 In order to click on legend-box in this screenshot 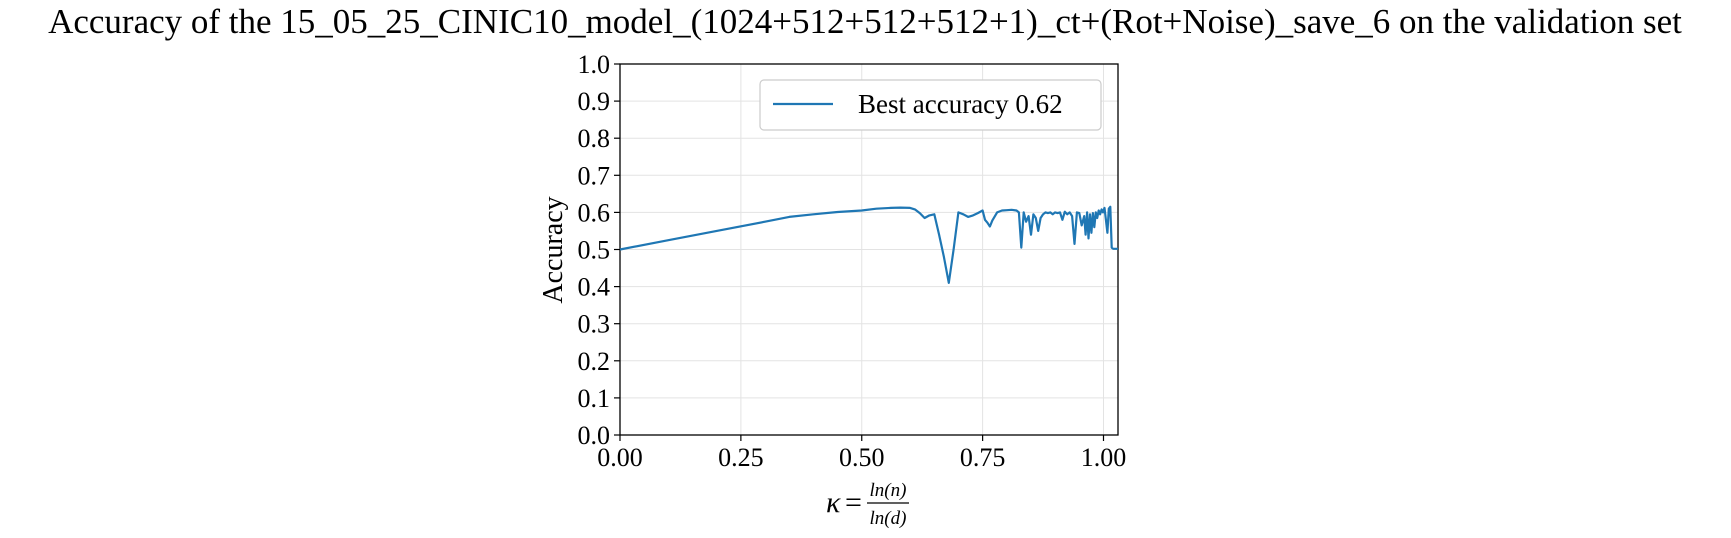, I will do `click(930, 105)`.